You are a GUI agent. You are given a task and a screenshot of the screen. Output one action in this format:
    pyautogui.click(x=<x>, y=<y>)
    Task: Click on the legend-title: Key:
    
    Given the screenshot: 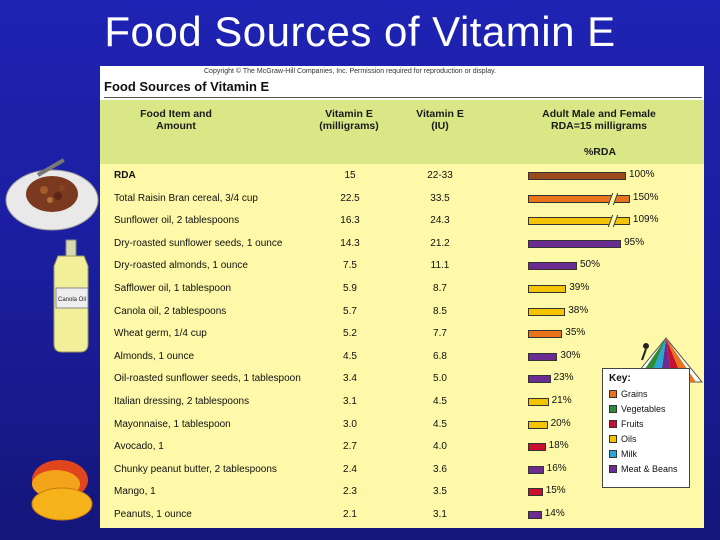 What is the action you would take?
    pyautogui.click(x=620, y=378)
    